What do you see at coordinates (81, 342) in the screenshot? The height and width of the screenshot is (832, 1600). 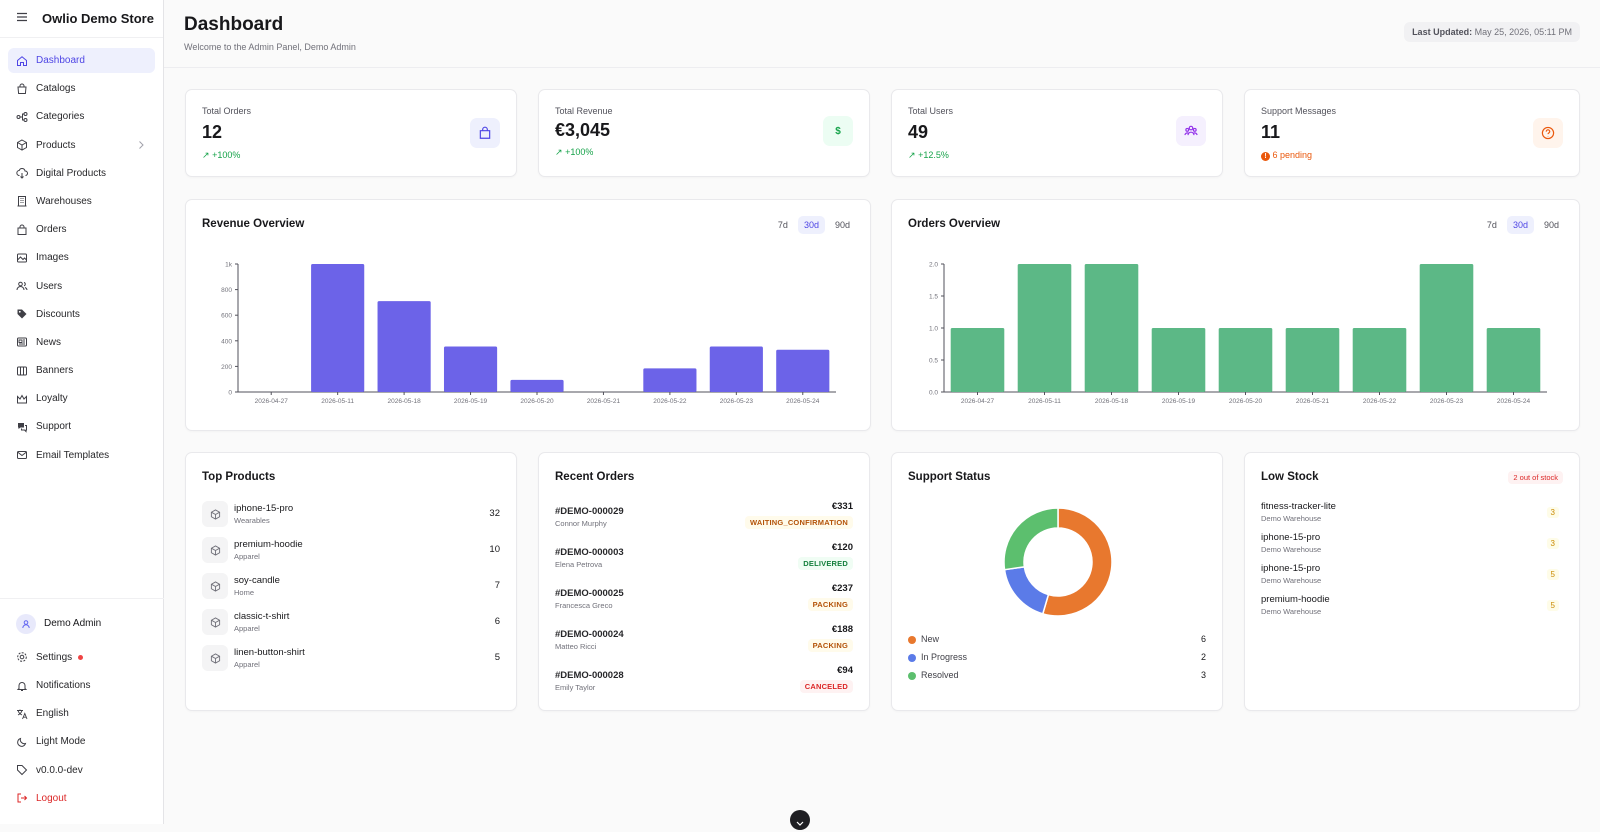 I see `sidebar-item-news: News` at bounding box center [81, 342].